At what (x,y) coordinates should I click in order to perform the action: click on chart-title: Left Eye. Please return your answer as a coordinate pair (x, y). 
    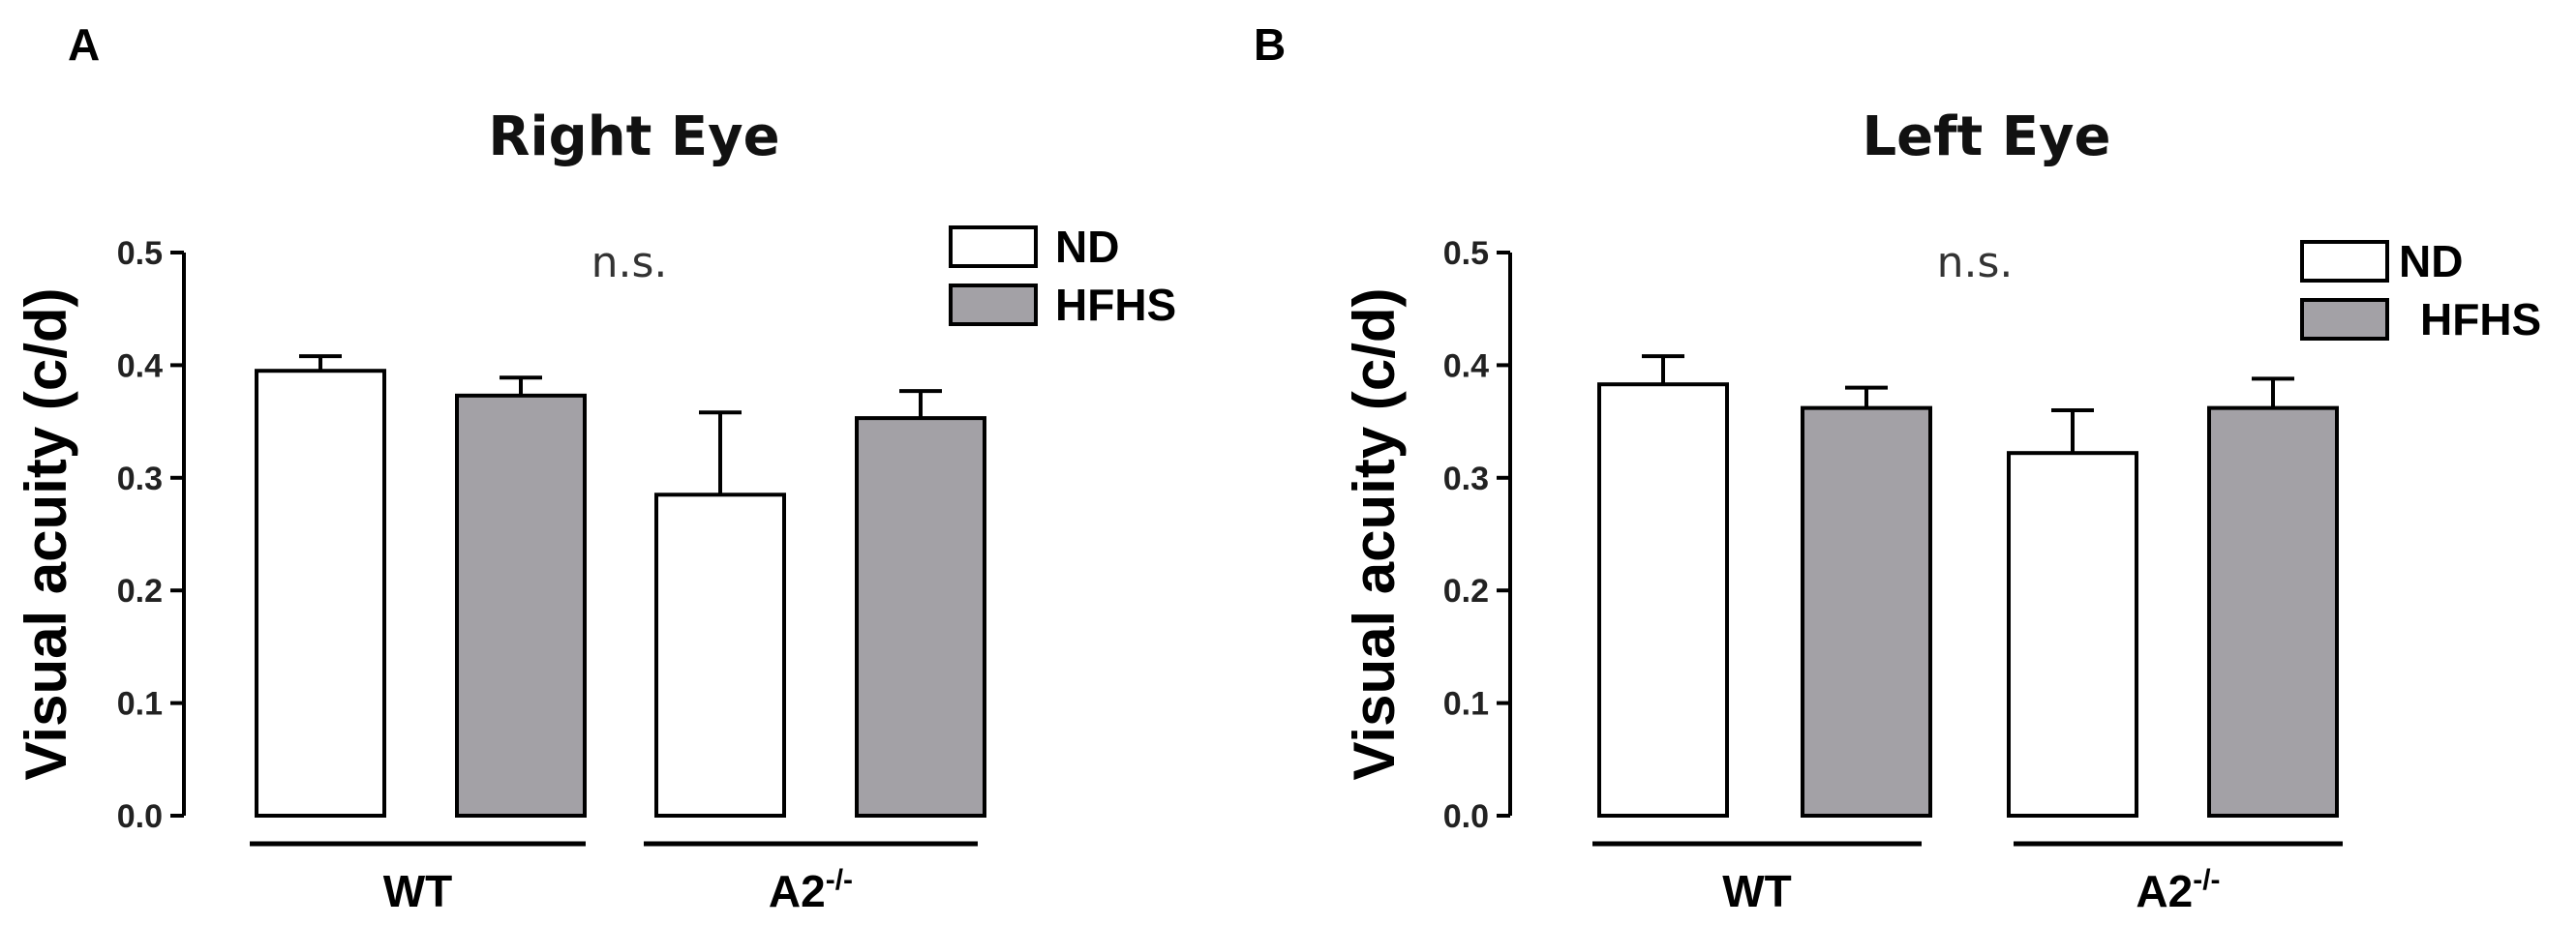
    Looking at the image, I should click on (1986, 136).